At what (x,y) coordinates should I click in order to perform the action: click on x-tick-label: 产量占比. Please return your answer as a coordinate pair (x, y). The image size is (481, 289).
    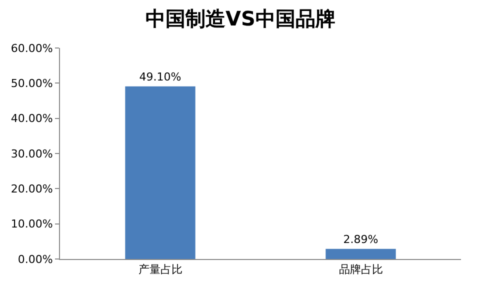
    Looking at the image, I should click on (160, 269).